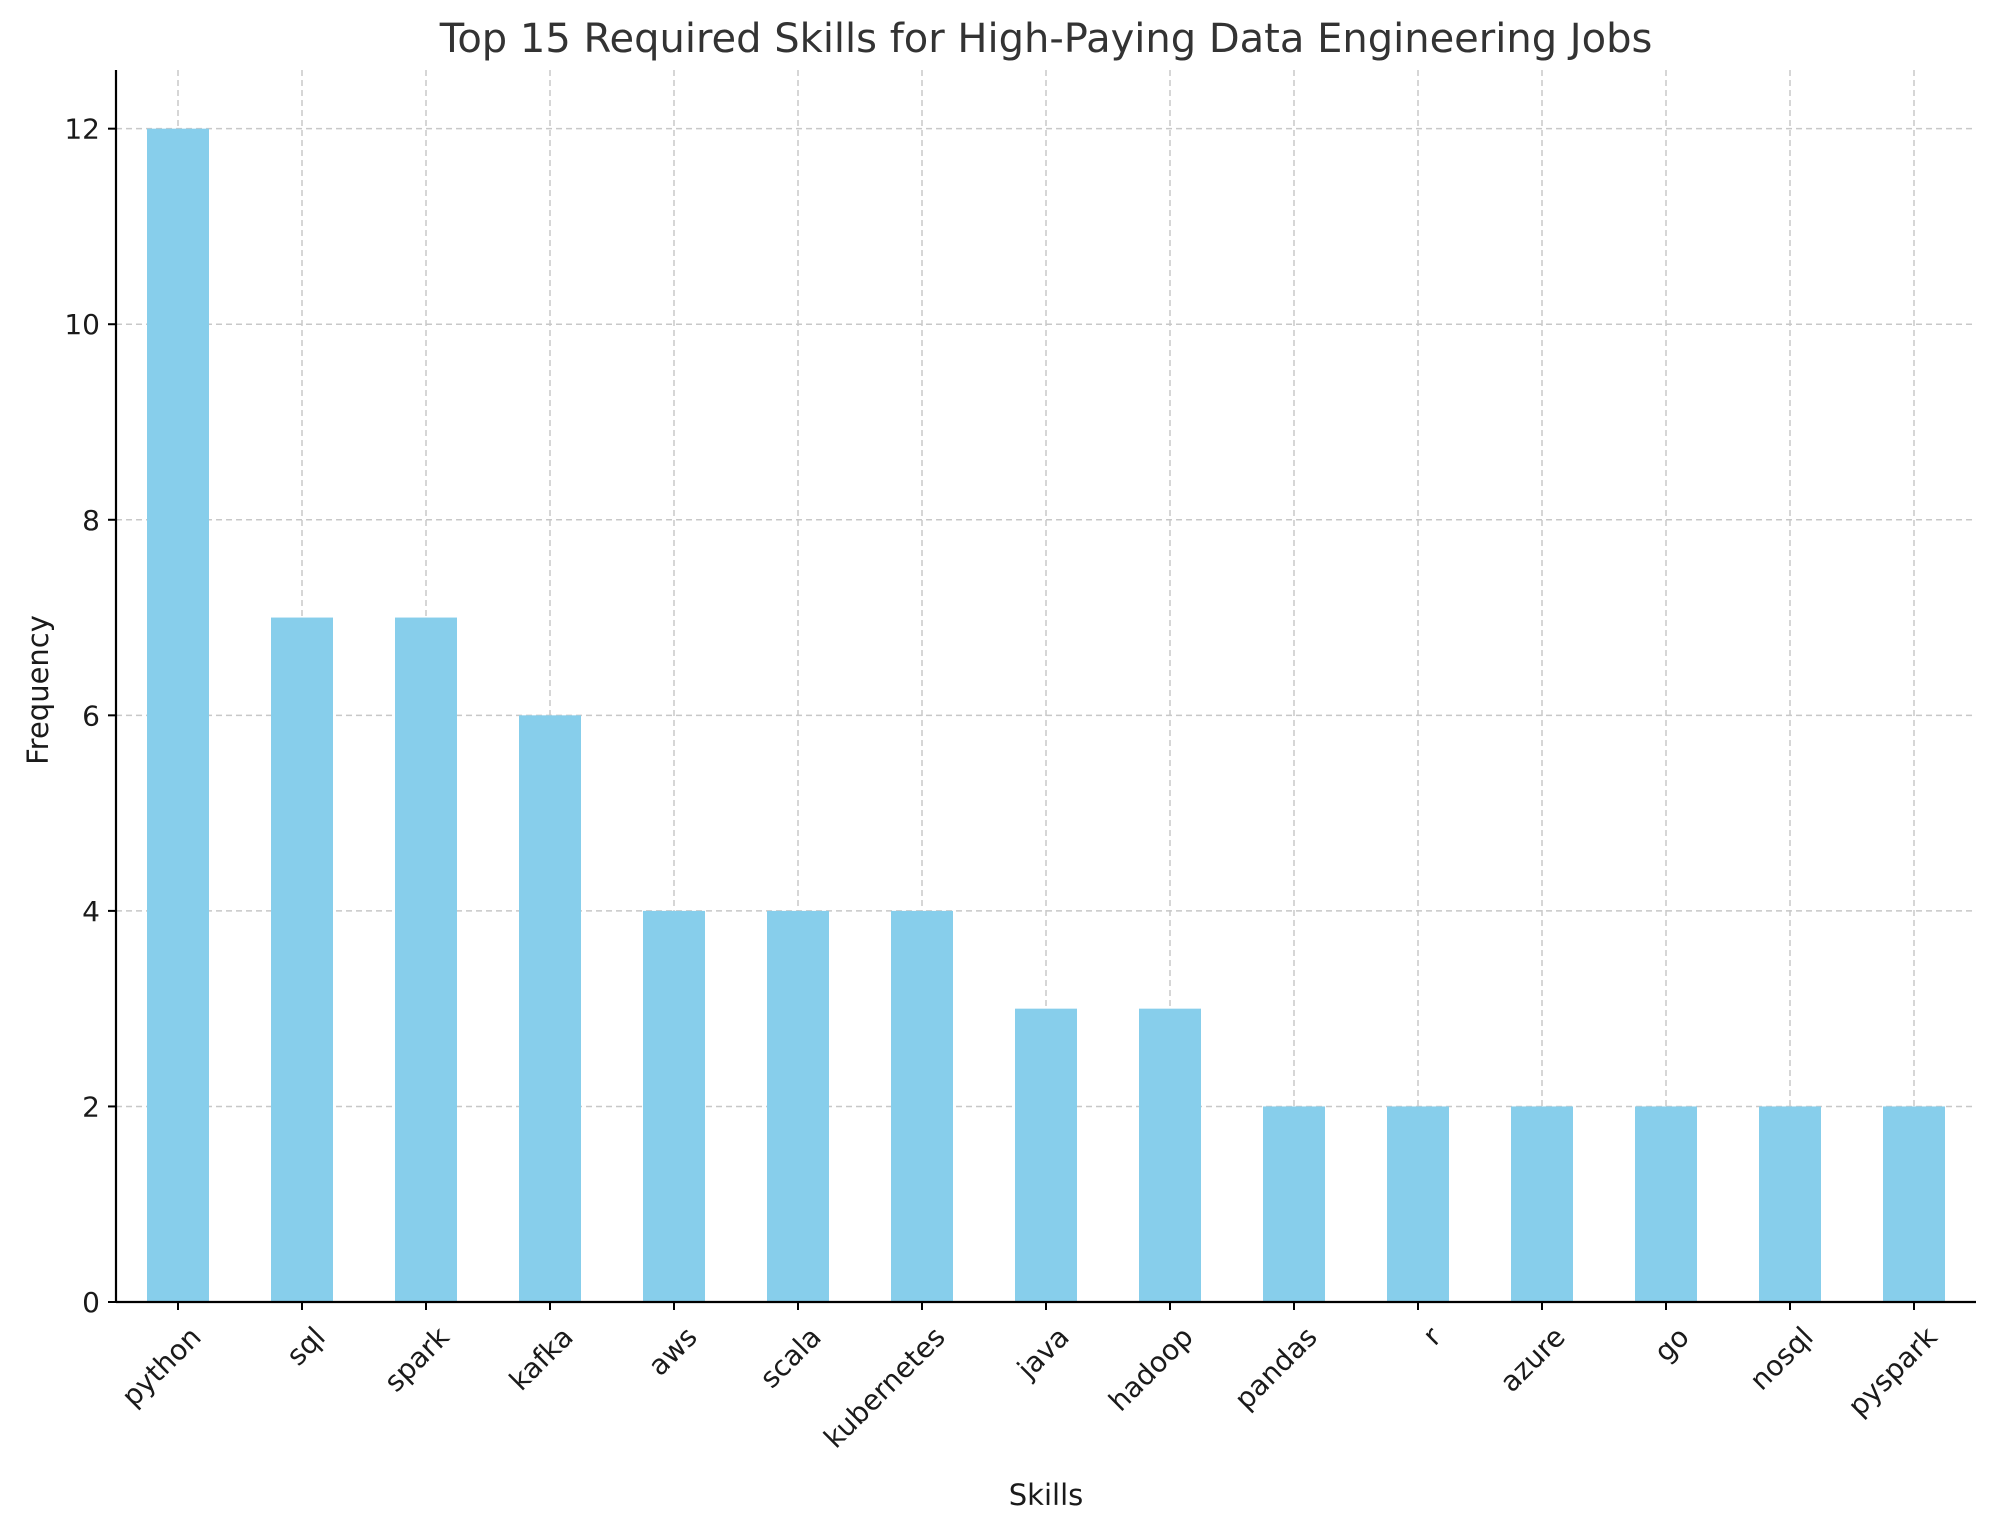 The image size is (1996, 1531). I want to click on y-tick-label: 10, so click(82, 324).